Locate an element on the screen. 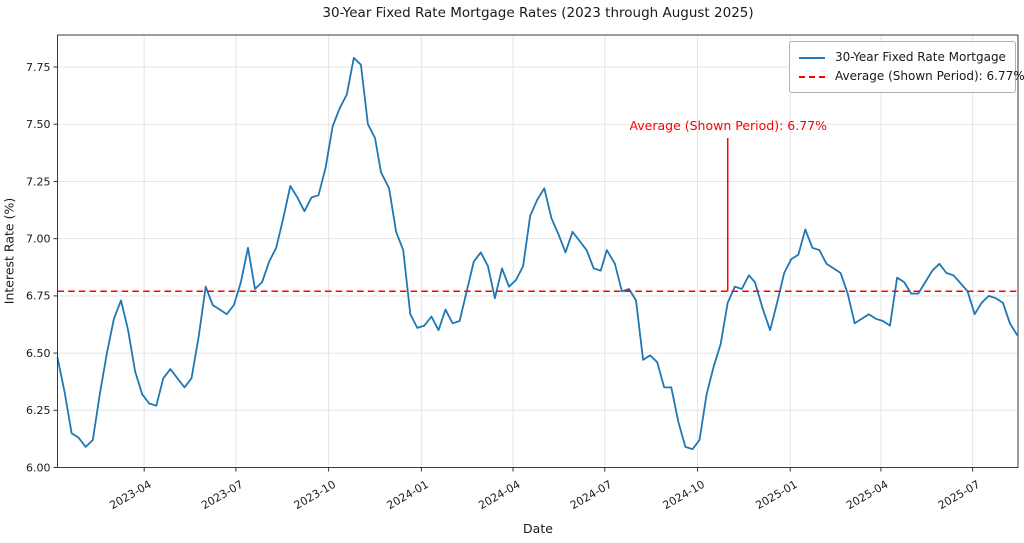 The width and height of the screenshot is (1024, 543). x-tick-label: 2023-07 is located at coordinates (222, 495).